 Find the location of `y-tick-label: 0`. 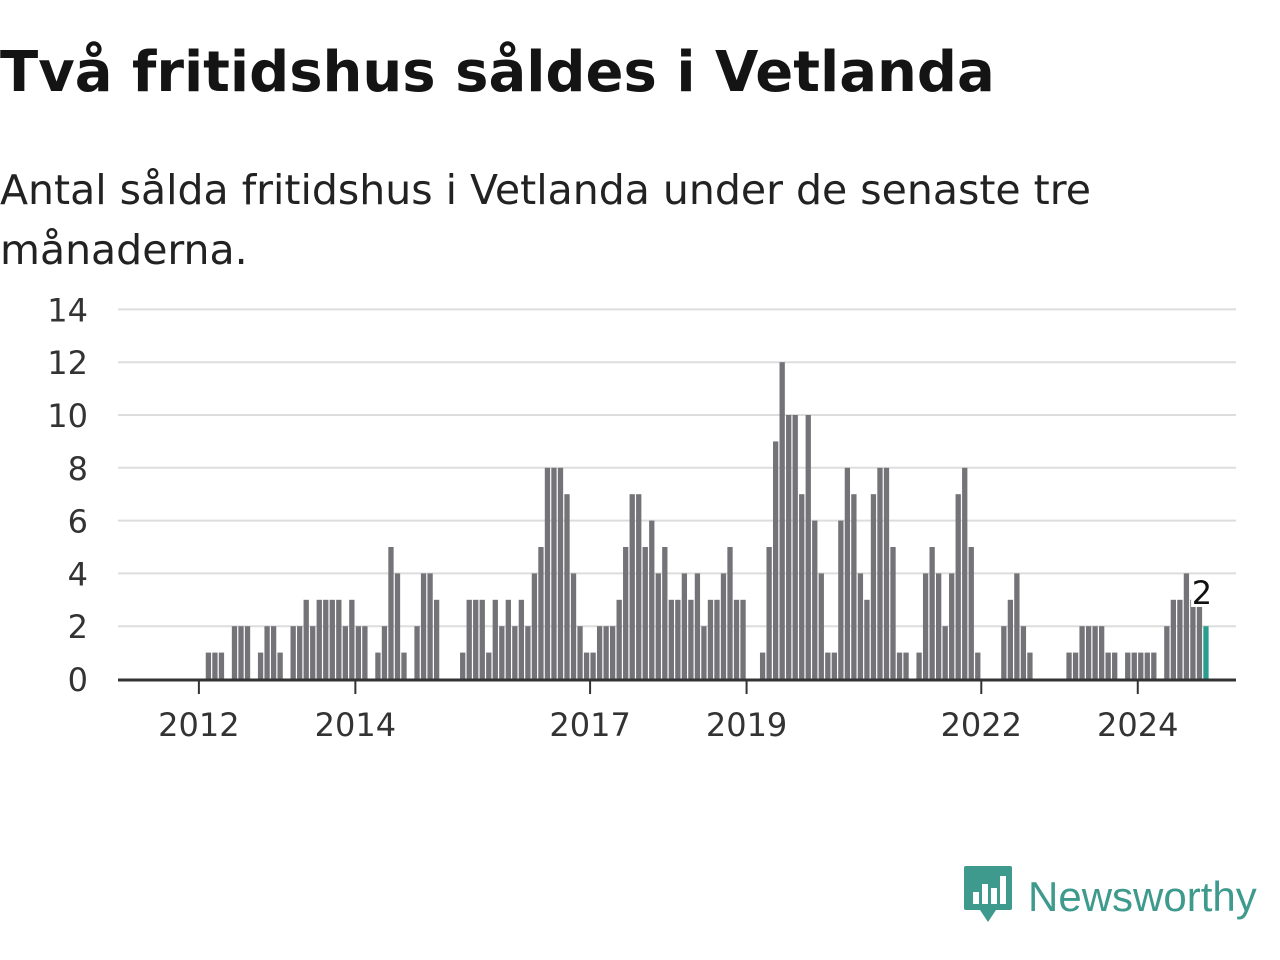

y-tick-label: 0 is located at coordinates (78, 680).